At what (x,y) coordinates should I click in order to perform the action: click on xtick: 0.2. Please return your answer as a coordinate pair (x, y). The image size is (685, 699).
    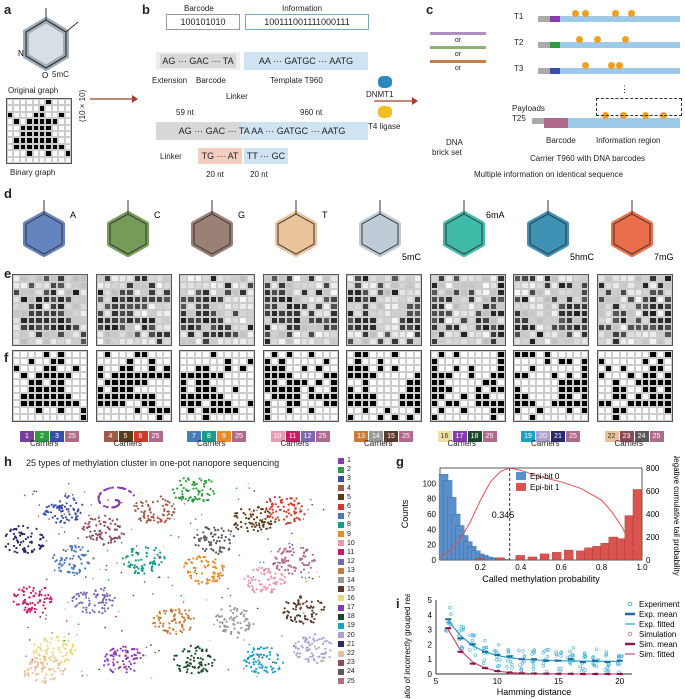
    Looking at the image, I should click on (481, 567).